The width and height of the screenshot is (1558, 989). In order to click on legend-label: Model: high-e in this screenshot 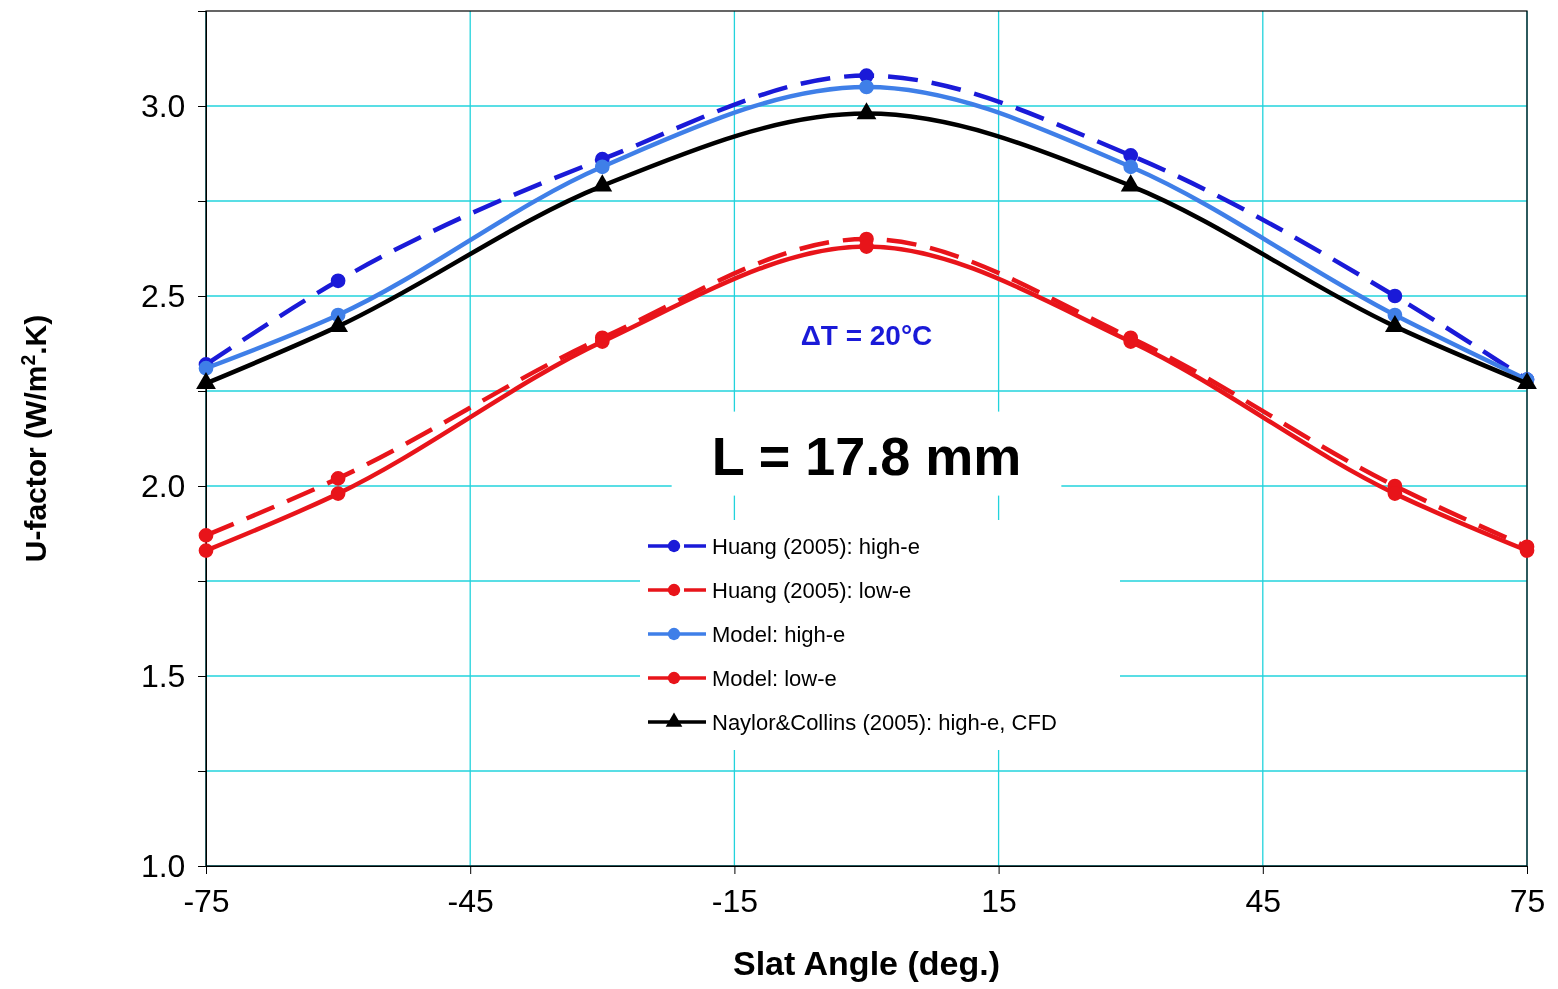, I will do `click(779, 634)`.